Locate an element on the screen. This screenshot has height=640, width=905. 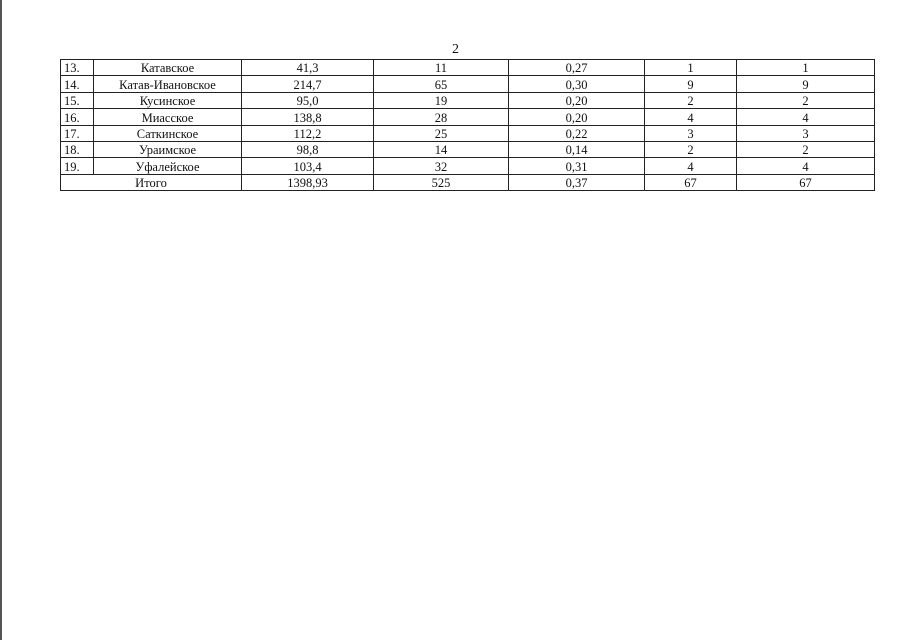
cell-c3: 25 is located at coordinates (441, 133).